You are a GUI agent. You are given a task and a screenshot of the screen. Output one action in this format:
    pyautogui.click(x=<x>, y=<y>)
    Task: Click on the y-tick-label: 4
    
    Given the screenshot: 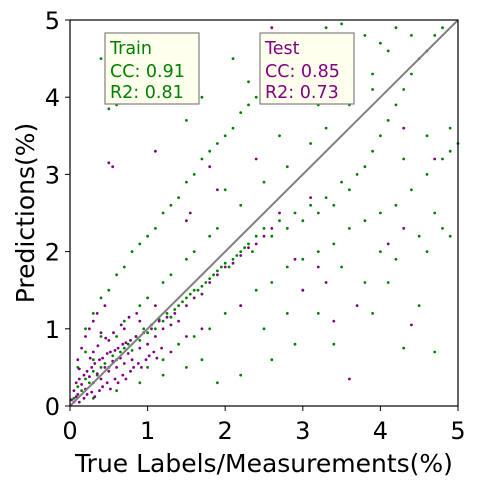 What is the action you would take?
    pyautogui.click(x=52, y=98)
    